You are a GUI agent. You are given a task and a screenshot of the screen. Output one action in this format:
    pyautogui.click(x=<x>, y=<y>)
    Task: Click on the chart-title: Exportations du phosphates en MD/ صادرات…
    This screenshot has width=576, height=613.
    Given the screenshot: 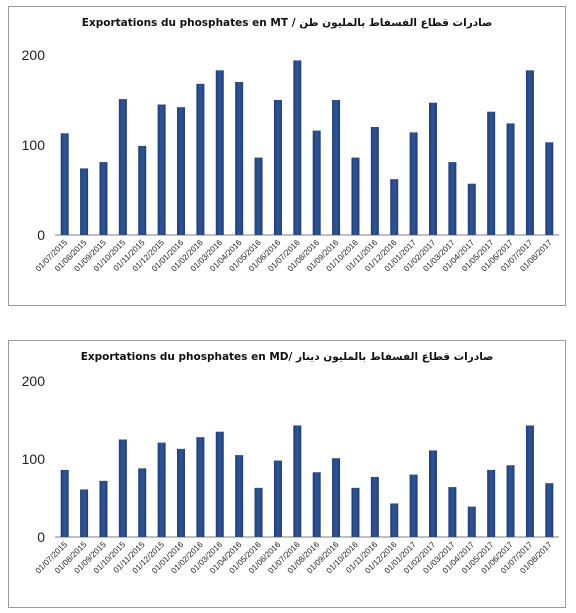 What is the action you would take?
    pyautogui.click(x=287, y=357)
    